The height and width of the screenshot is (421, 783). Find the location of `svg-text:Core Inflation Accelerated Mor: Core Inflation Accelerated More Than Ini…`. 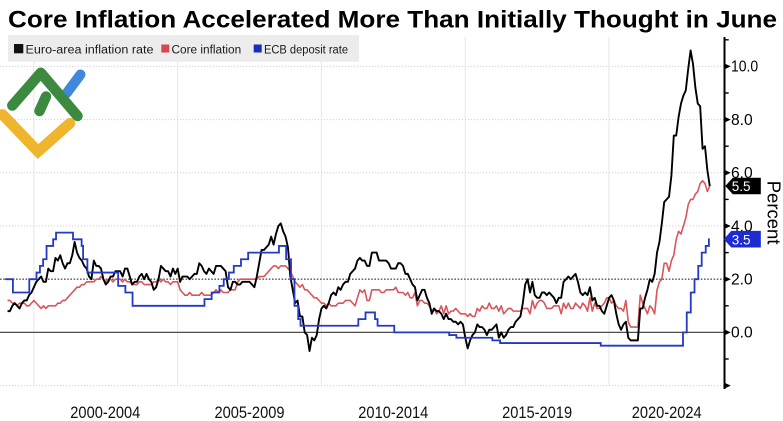

svg-text:Core Inflation Accelerated Mor: Core Inflation Accelerated More Than Ini… is located at coordinates (392, 20).